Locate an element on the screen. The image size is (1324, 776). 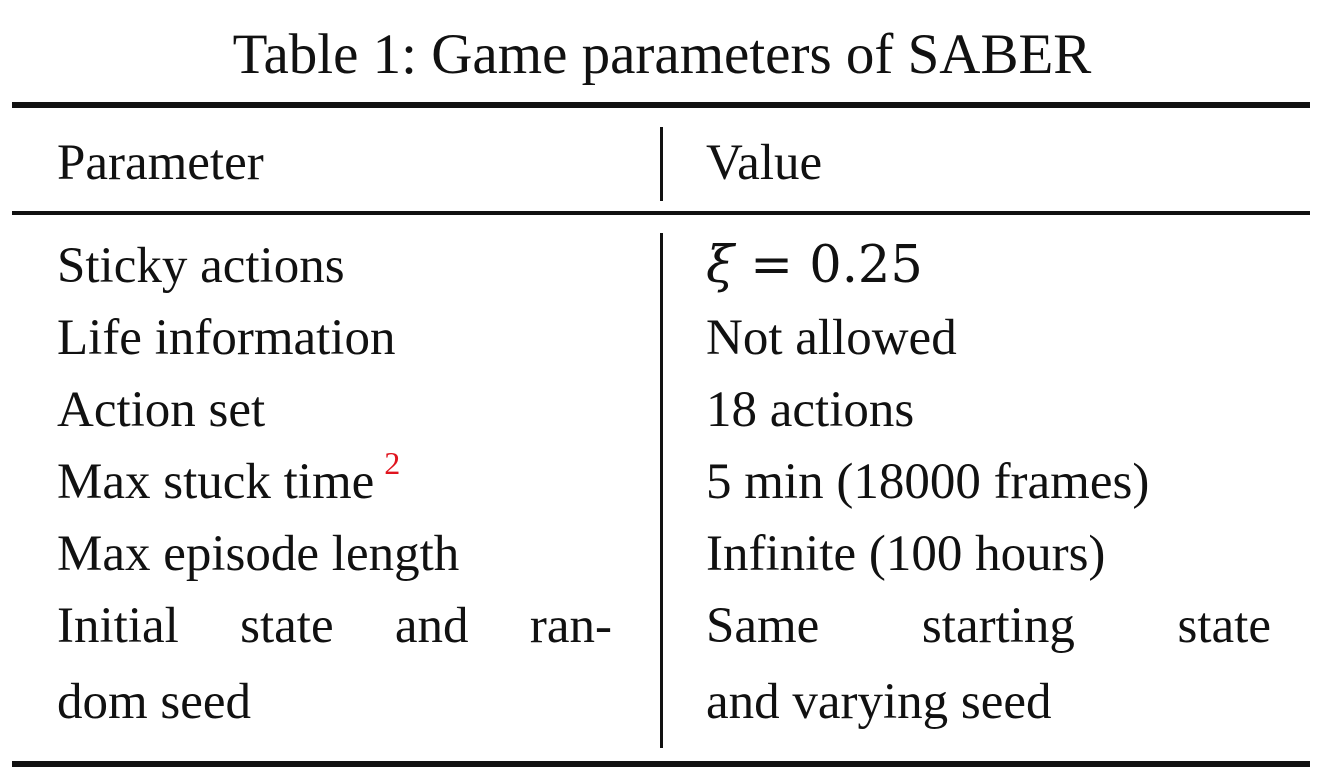
top-rule is located at coordinates (661, 105).